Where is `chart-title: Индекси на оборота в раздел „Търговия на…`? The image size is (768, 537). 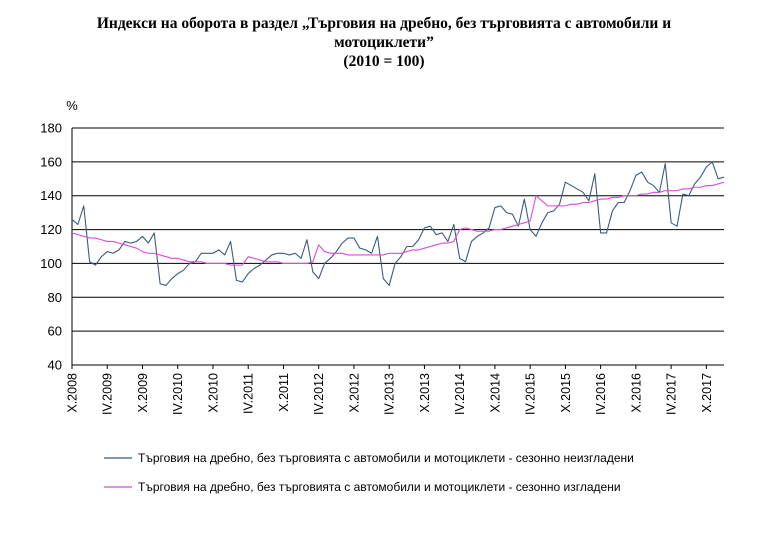 chart-title: Индекси на оборота в раздел „Търговия на… is located at coordinates (384, 23).